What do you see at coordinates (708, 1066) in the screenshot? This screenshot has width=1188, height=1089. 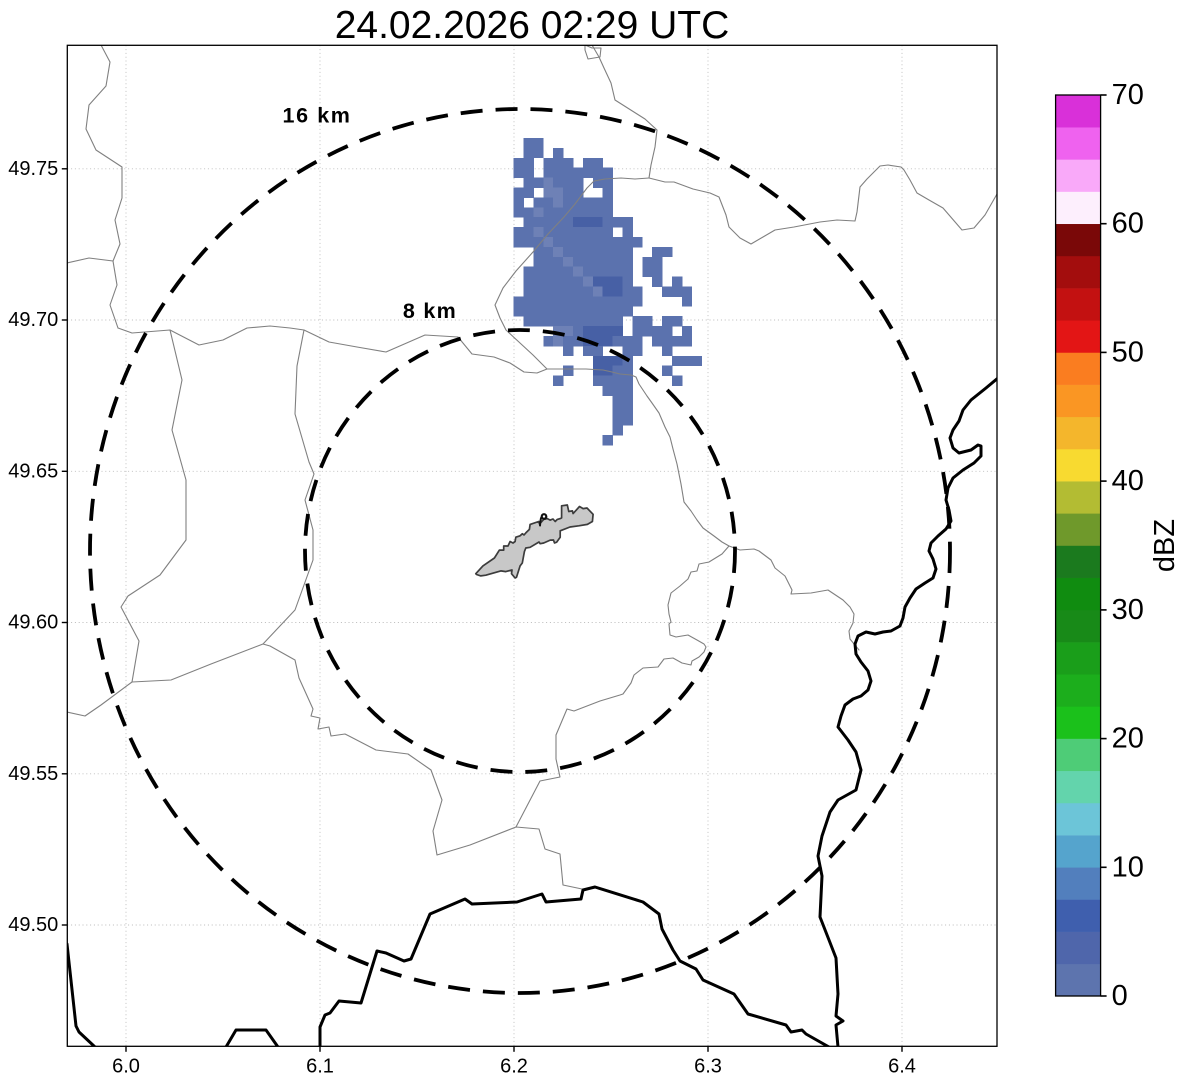 I see `svg-text: 6.3` at bounding box center [708, 1066].